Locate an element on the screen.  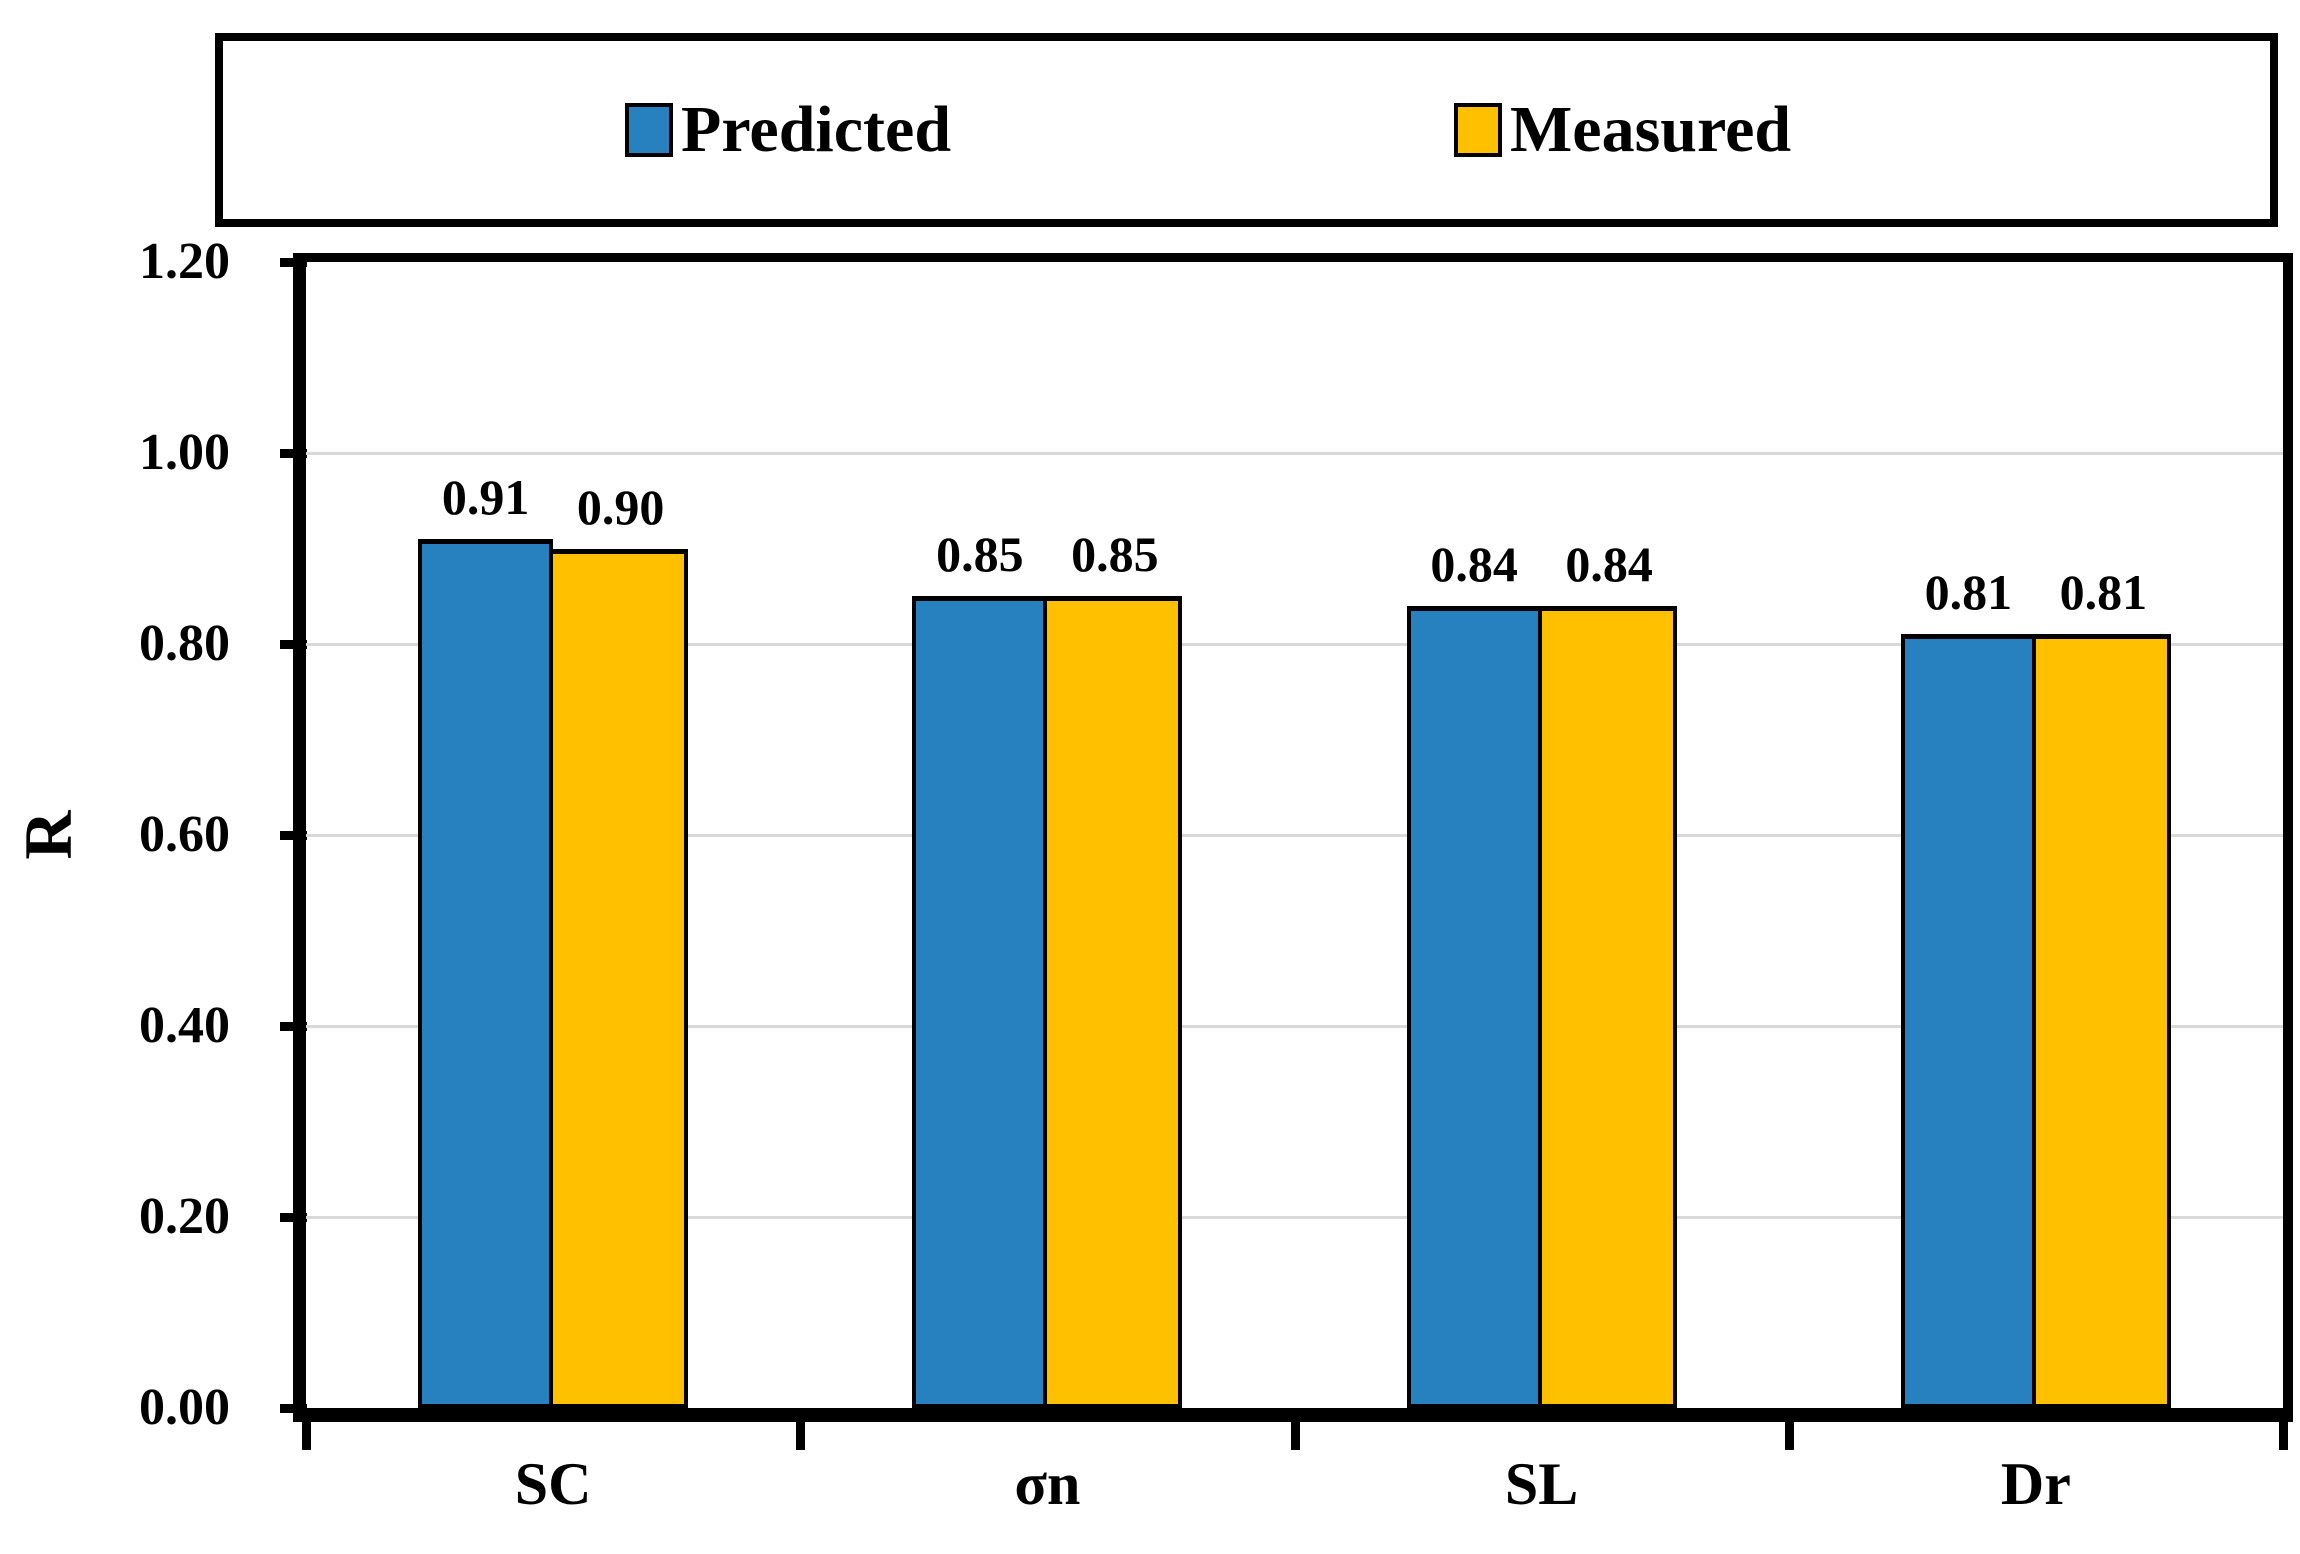
y-axis-tick-label: 0.20 is located at coordinates (184, 1216).